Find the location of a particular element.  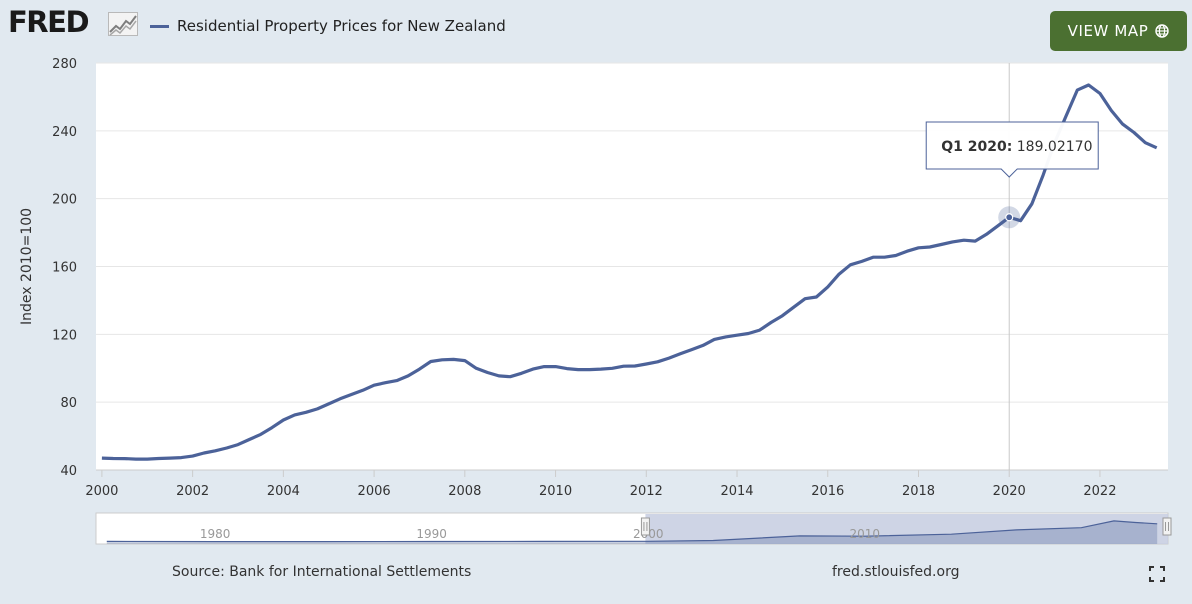

x-tick-label: 2004 is located at coordinates (283, 491).